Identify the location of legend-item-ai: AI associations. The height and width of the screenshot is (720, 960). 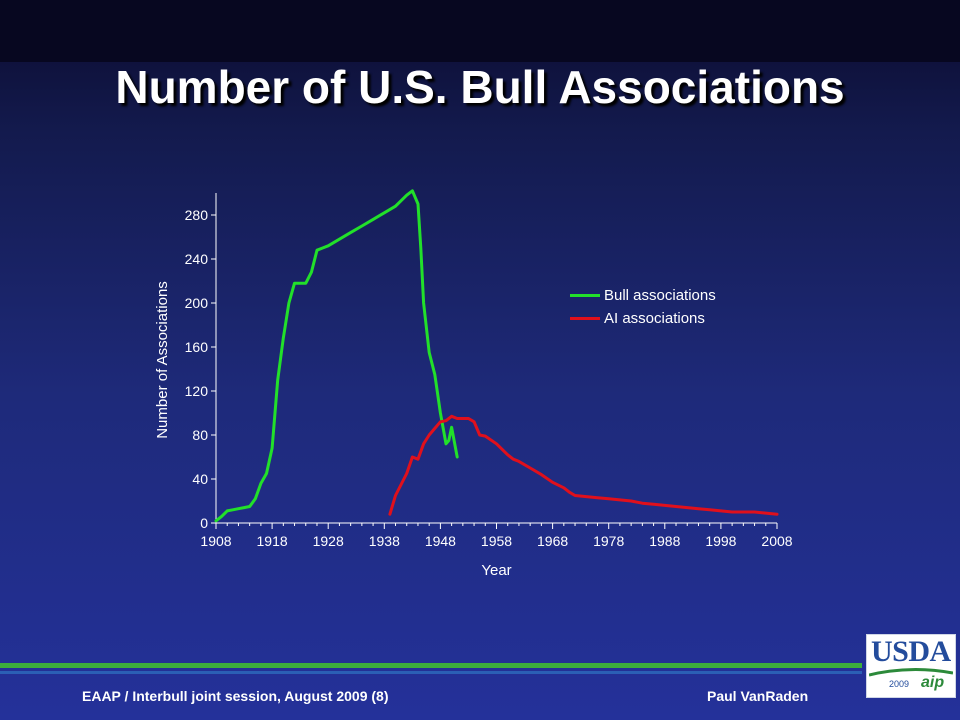
(643, 318).